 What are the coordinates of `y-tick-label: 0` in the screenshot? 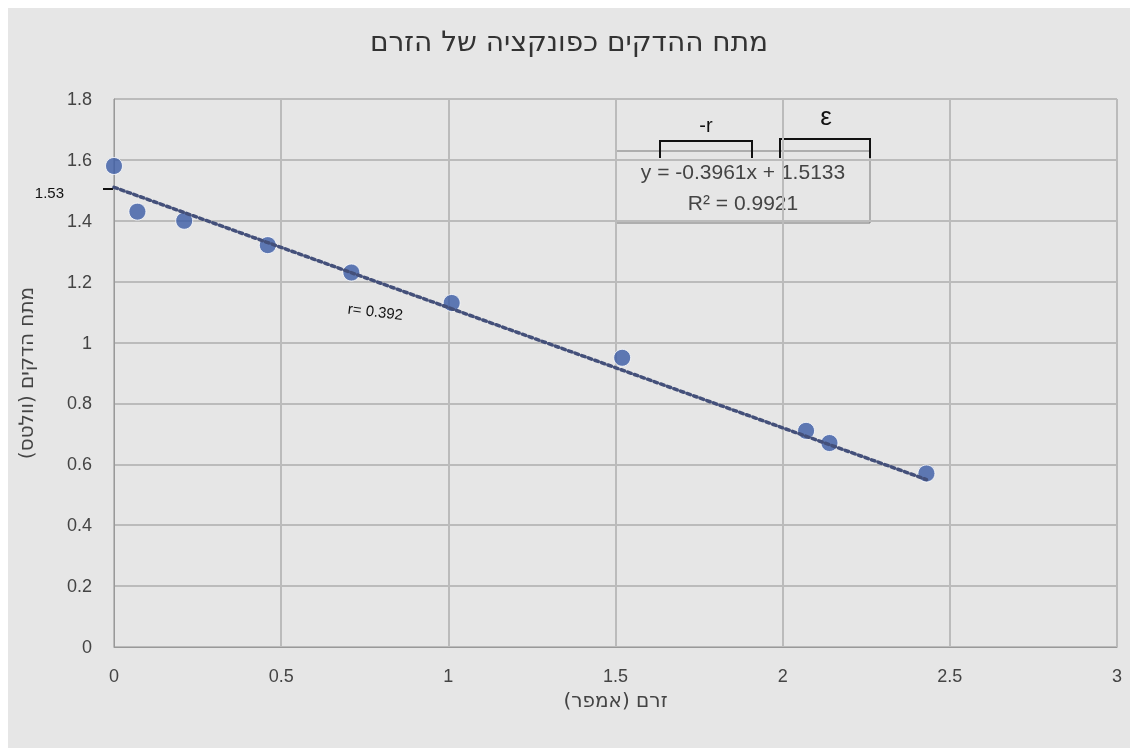 It's located at (86, 647).